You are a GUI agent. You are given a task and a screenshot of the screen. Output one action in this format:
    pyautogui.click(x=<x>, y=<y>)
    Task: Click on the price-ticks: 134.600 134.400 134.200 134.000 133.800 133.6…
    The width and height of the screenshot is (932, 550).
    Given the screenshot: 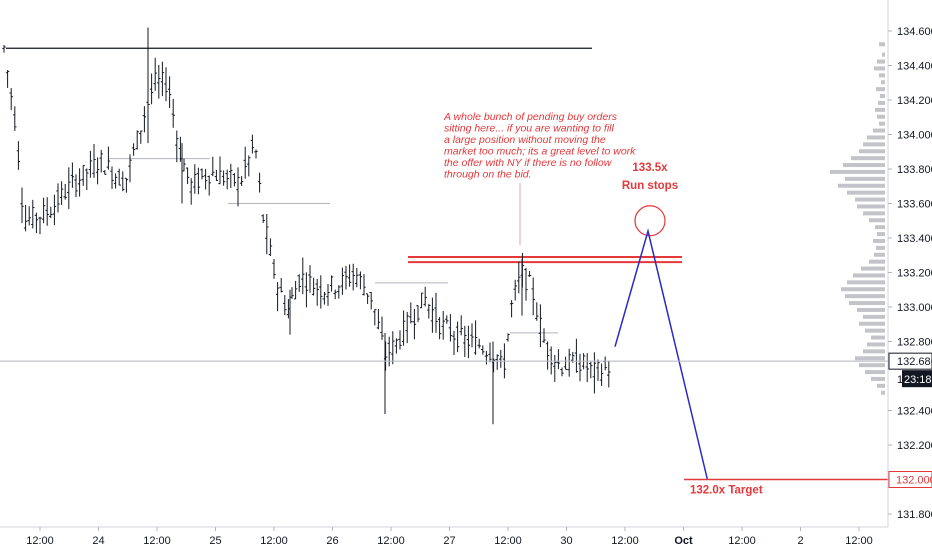 What is the action you would take?
    pyautogui.click(x=910, y=273)
    